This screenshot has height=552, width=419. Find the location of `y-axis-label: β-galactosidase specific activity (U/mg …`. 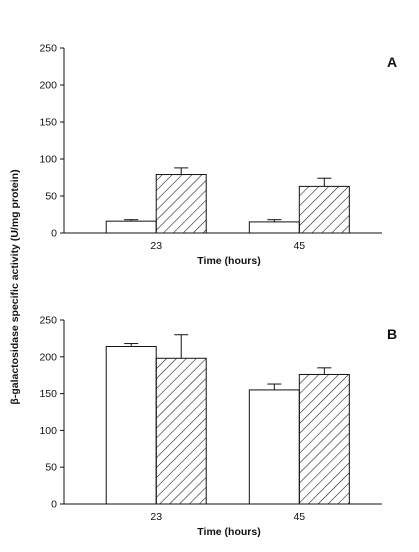

y-axis-label: β-galactosidase specific activity (U/mg … is located at coordinates (15, 287).